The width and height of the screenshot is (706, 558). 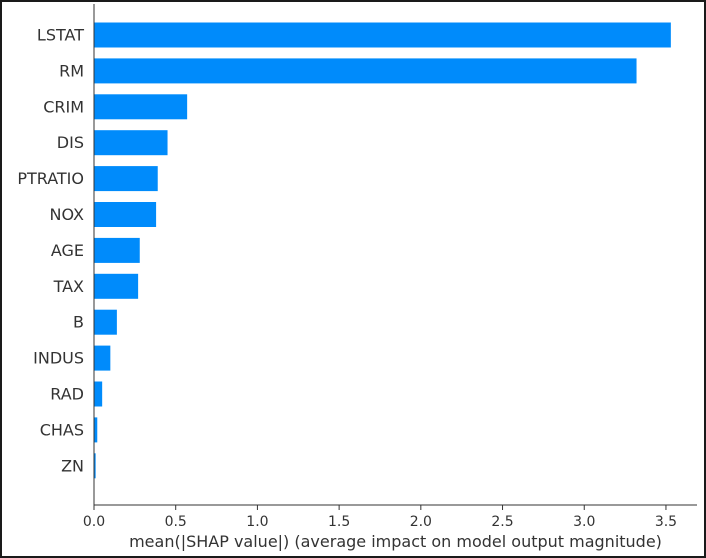 I want to click on x-tick-label: 0.5, so click(x=176, y=522).